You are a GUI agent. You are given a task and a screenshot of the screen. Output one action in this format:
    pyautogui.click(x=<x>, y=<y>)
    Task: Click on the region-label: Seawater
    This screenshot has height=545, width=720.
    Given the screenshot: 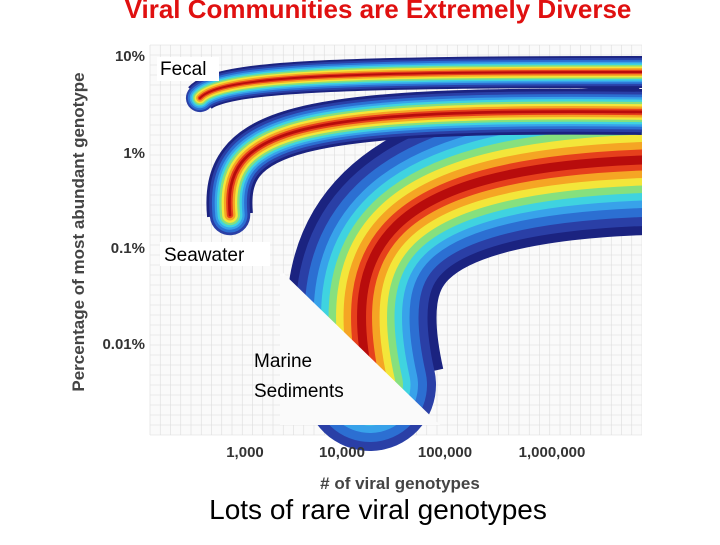 What is the action you would take?
    pyautogui.click(x=204, y=255)
    